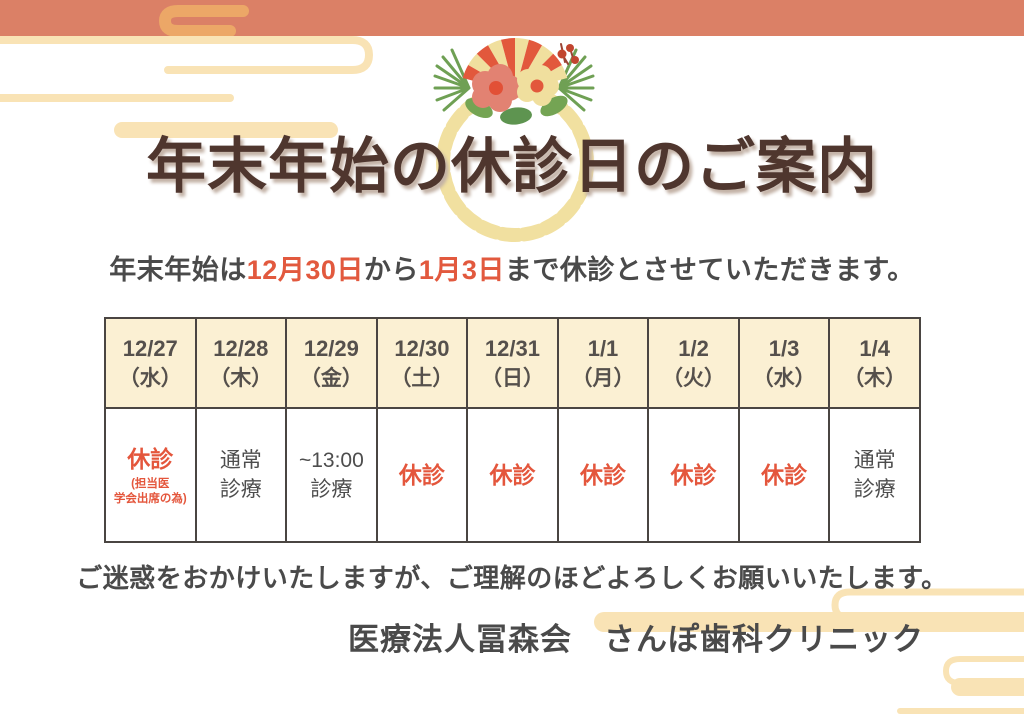 This screenshot has width=1024, height=724. I want to click on schedule-cell-1-1: 休診, so click(603, 475).